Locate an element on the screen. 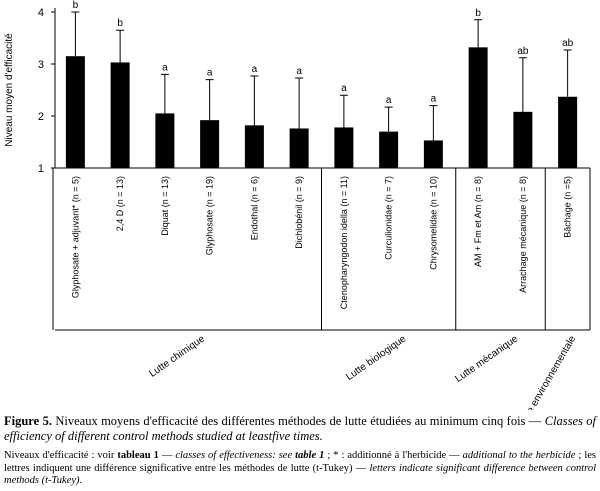  x-tick-label: Bâchage (n =5) is located at coordinates (568, 207).